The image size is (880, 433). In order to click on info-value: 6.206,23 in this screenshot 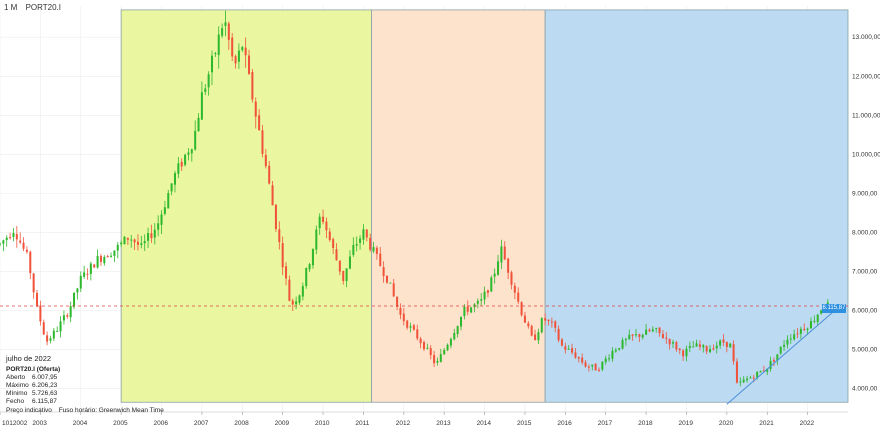, I will do `click(45, 385)`.